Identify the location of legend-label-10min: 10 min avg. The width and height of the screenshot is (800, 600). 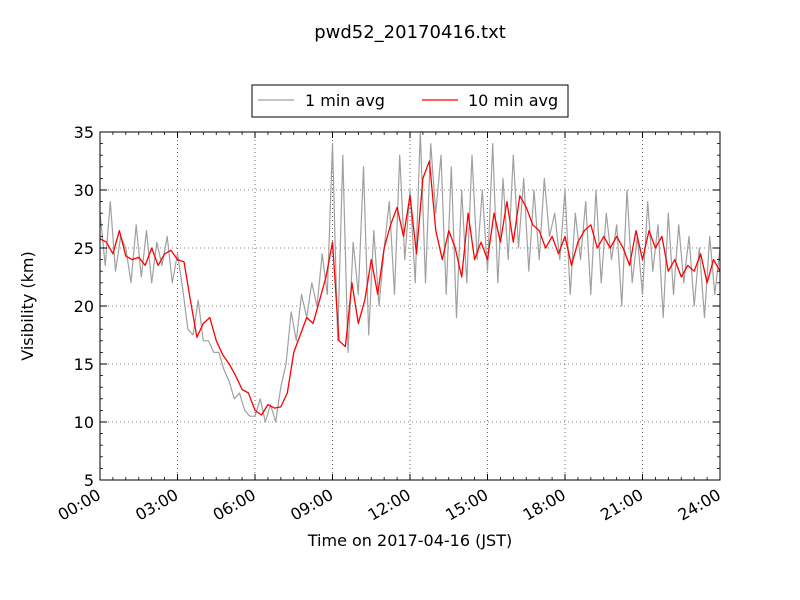
(513, 100).